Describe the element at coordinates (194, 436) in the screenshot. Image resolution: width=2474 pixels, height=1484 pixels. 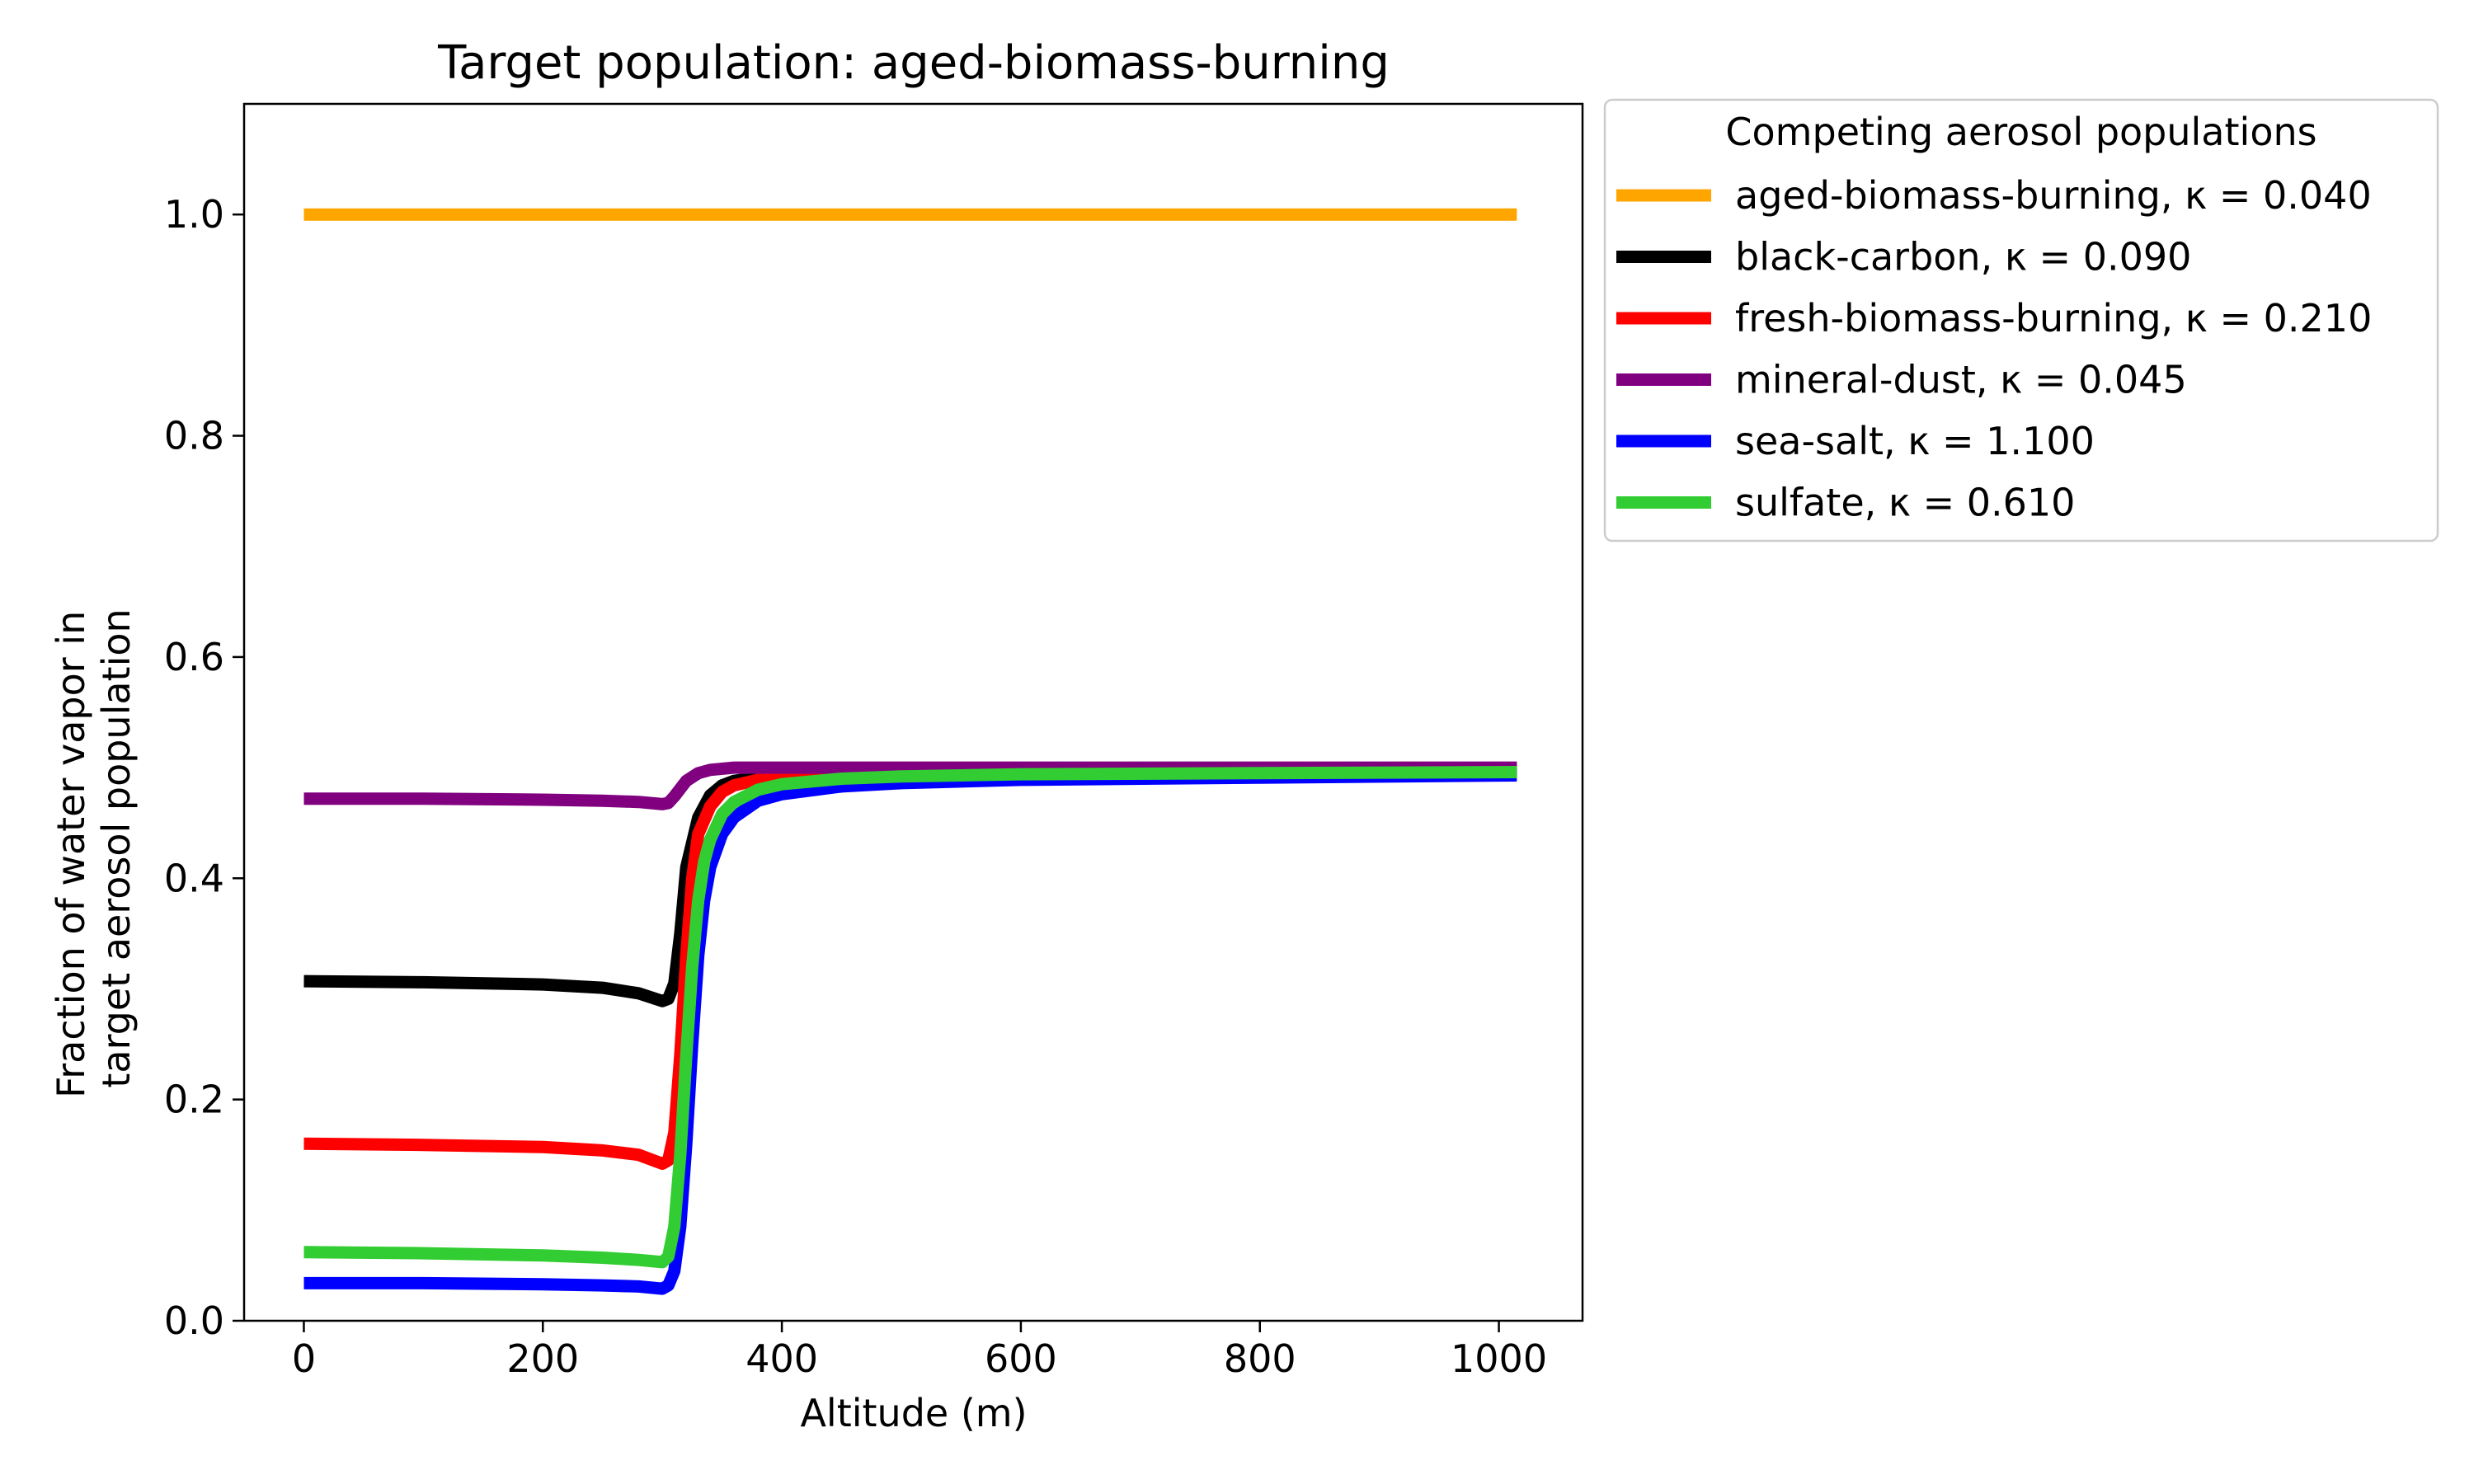
I see `y-tick-label: 0.8` at that location.